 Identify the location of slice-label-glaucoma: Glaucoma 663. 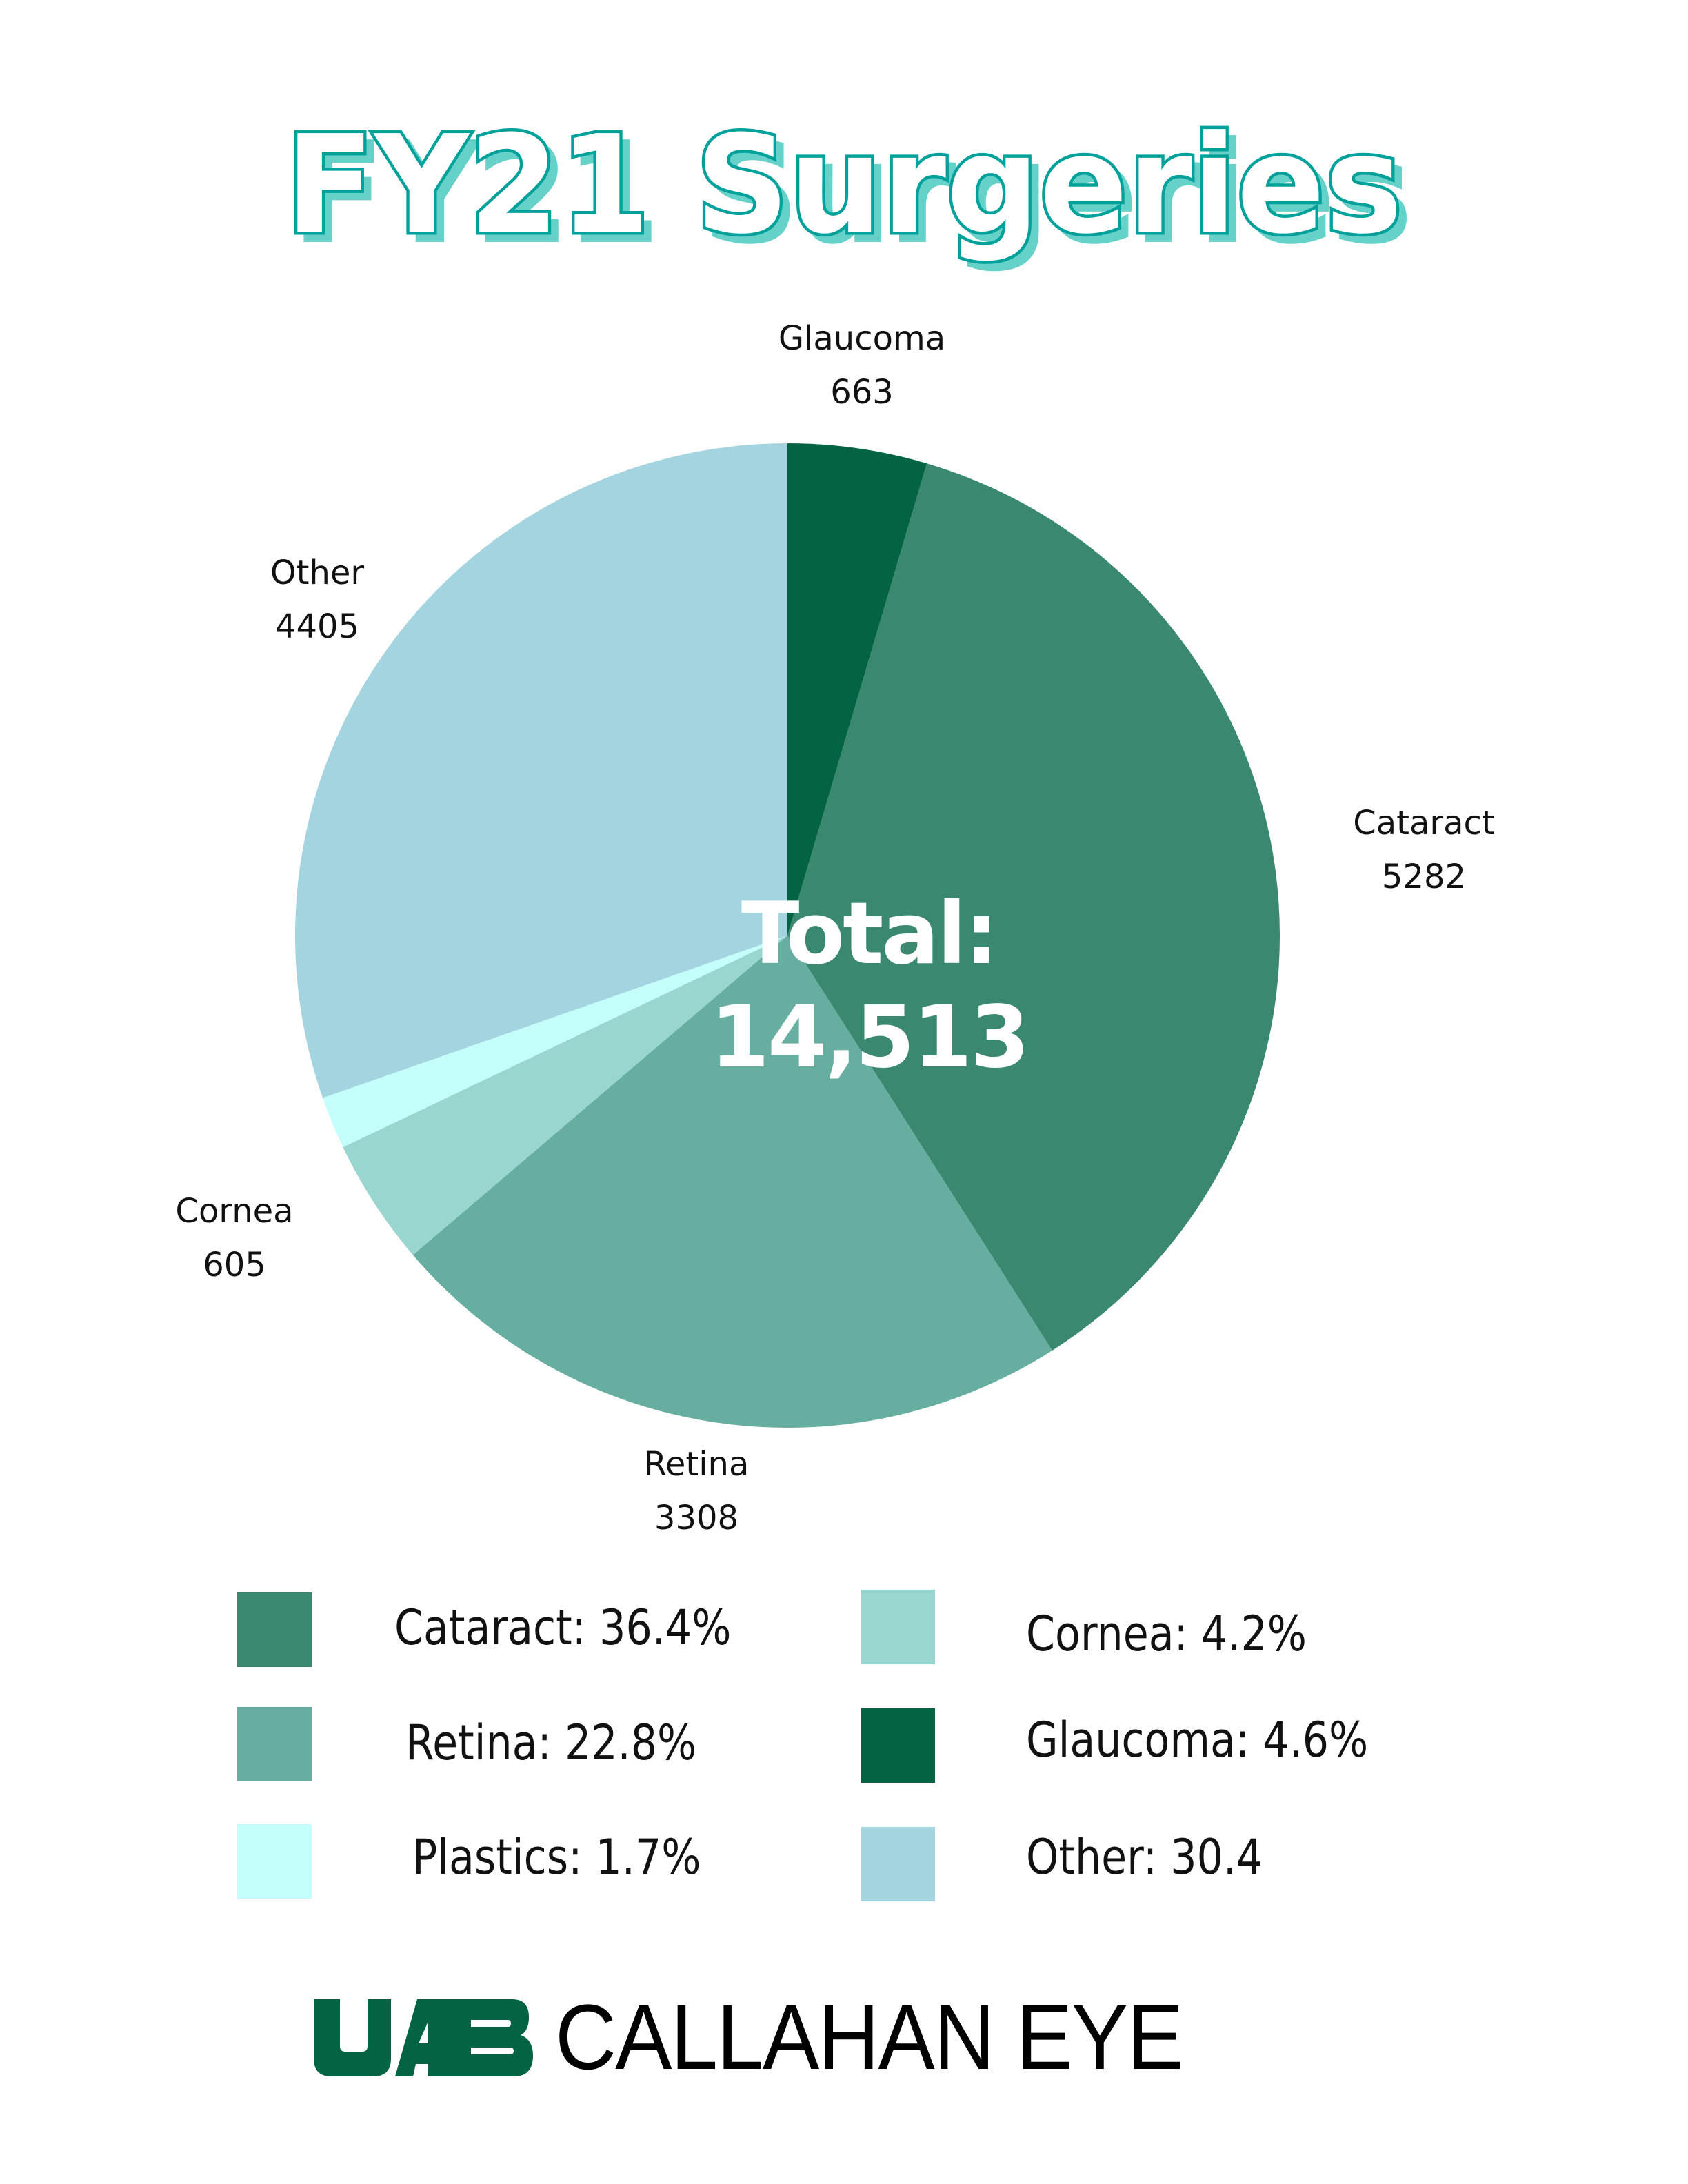
(862, 365).